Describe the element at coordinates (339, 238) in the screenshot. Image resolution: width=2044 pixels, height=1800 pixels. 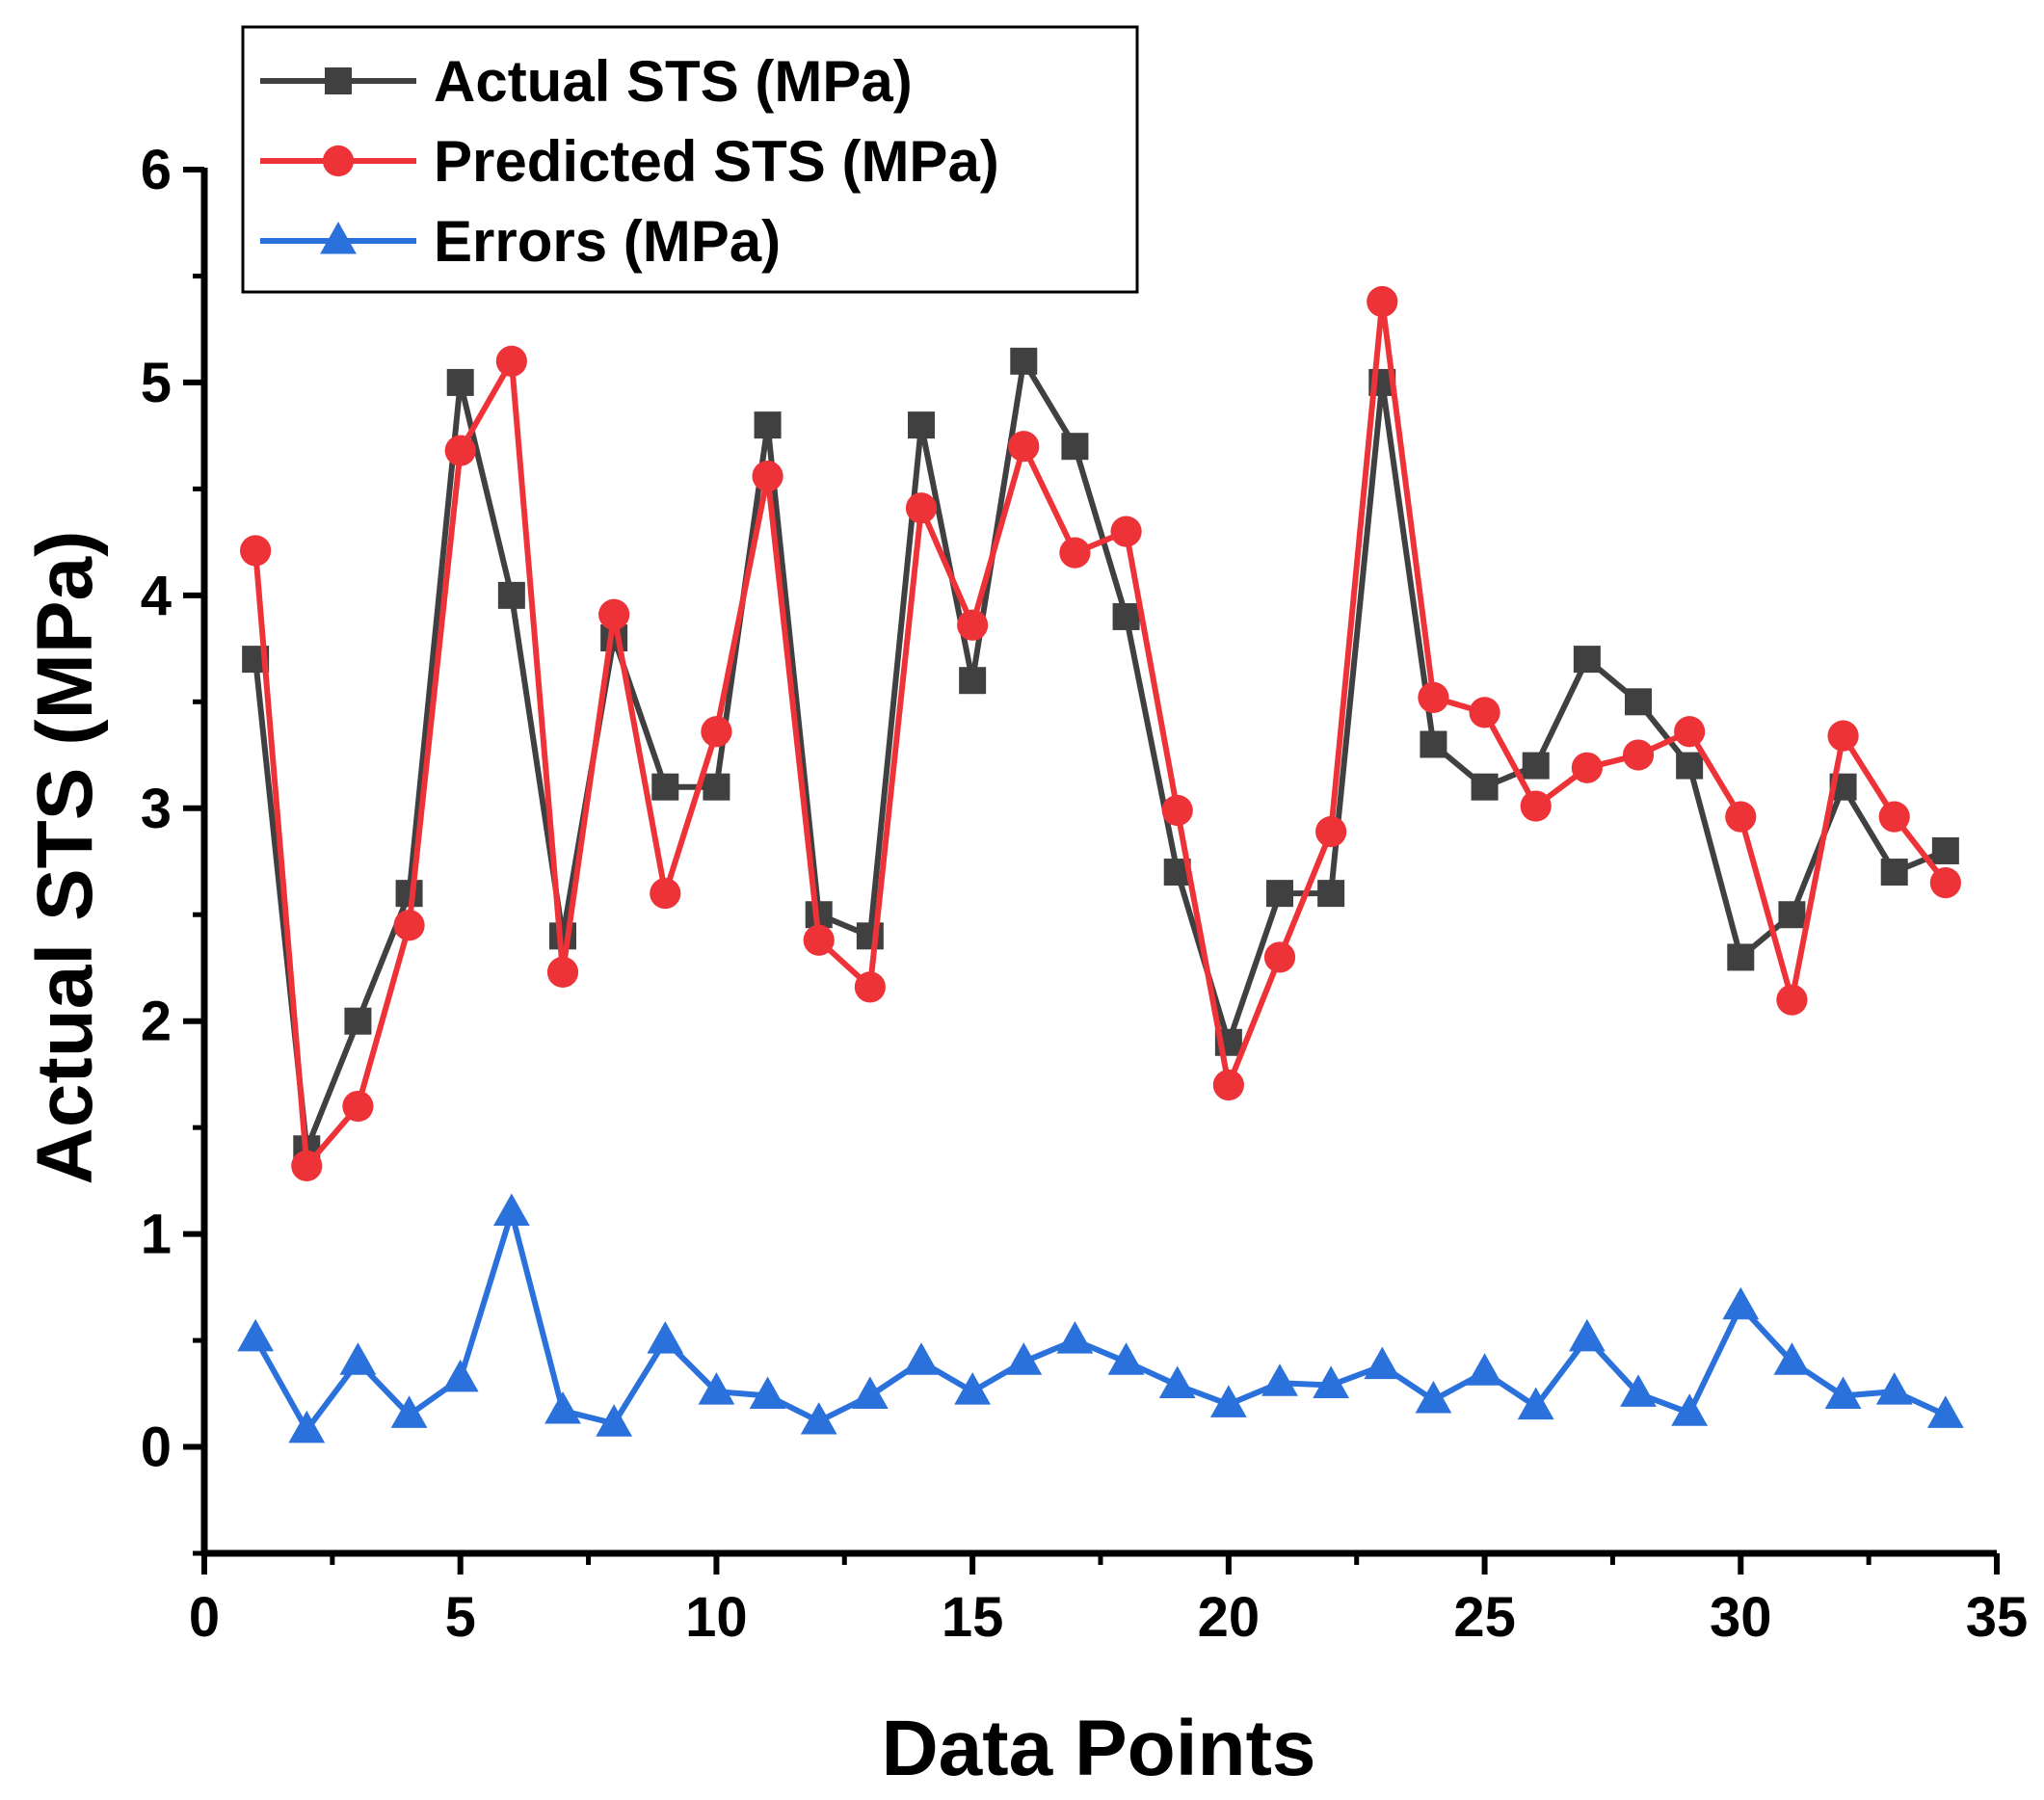
I see `legend-marker-errors-mpa` at that location.